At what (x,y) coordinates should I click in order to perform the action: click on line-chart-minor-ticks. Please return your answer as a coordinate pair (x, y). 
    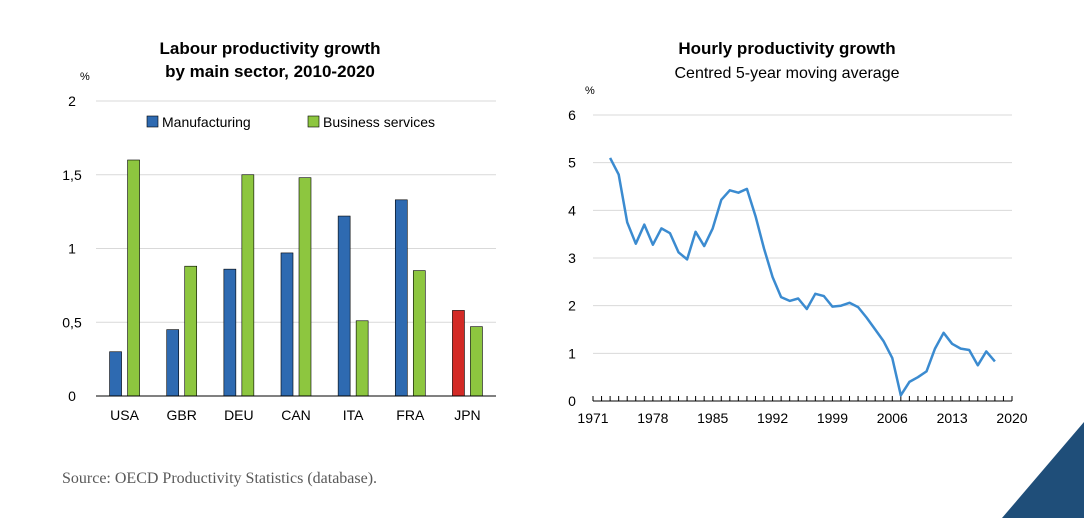
    Looking at the image, I should click on (802, 398).